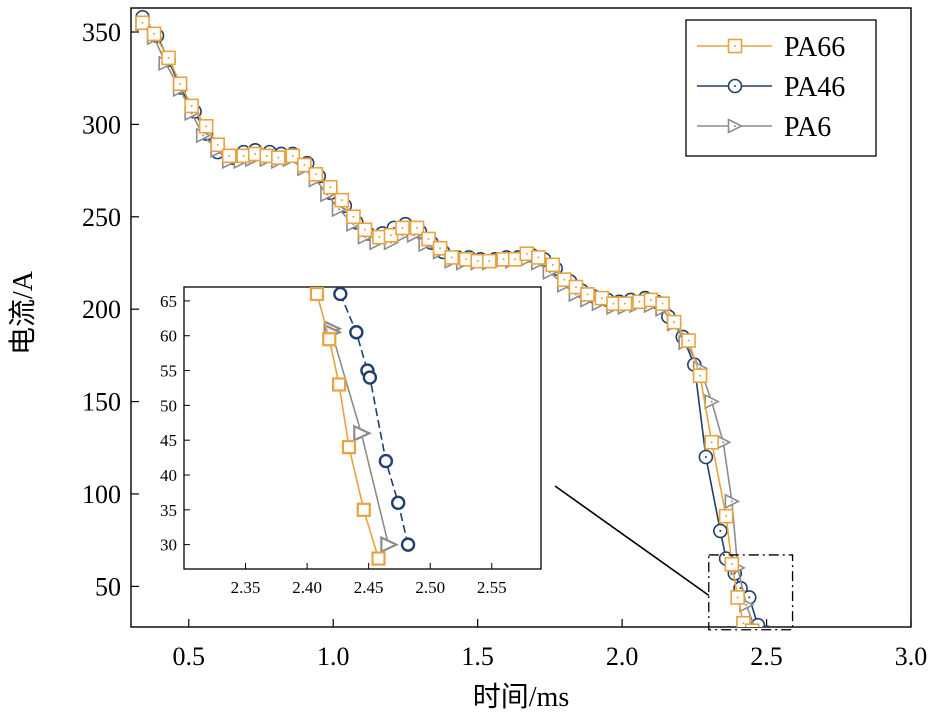 The height and width of the screenshot is (724, 931). I want to click on inset-x-tick-label: 2.50, so click(430, 587).